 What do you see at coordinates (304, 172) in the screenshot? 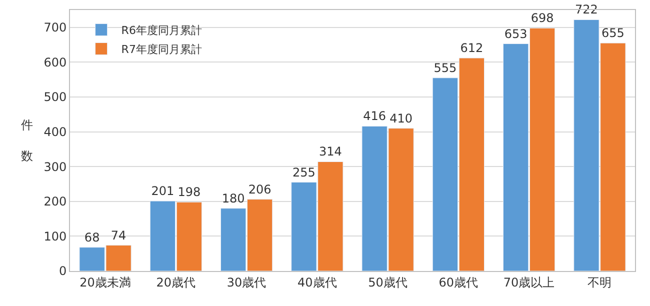
I see `data-label: 255` at bounding box center [304, 172].